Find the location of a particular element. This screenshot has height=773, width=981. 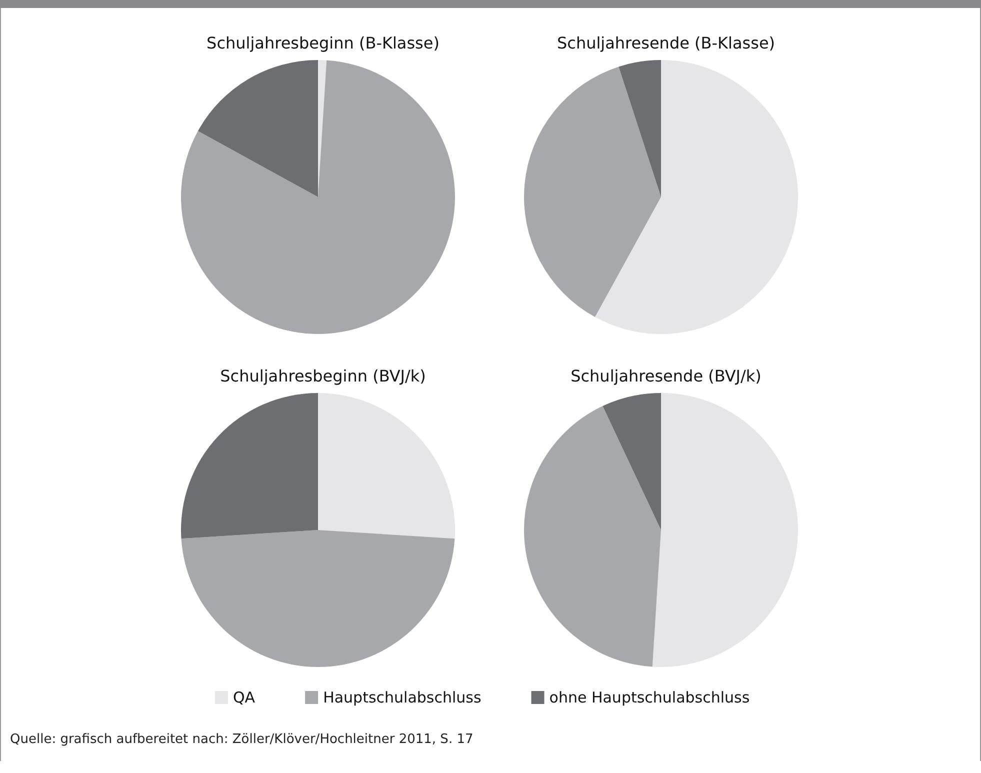

chart-title: Schuljahresende (B-Klasse) is located at coordinates (666, 43).